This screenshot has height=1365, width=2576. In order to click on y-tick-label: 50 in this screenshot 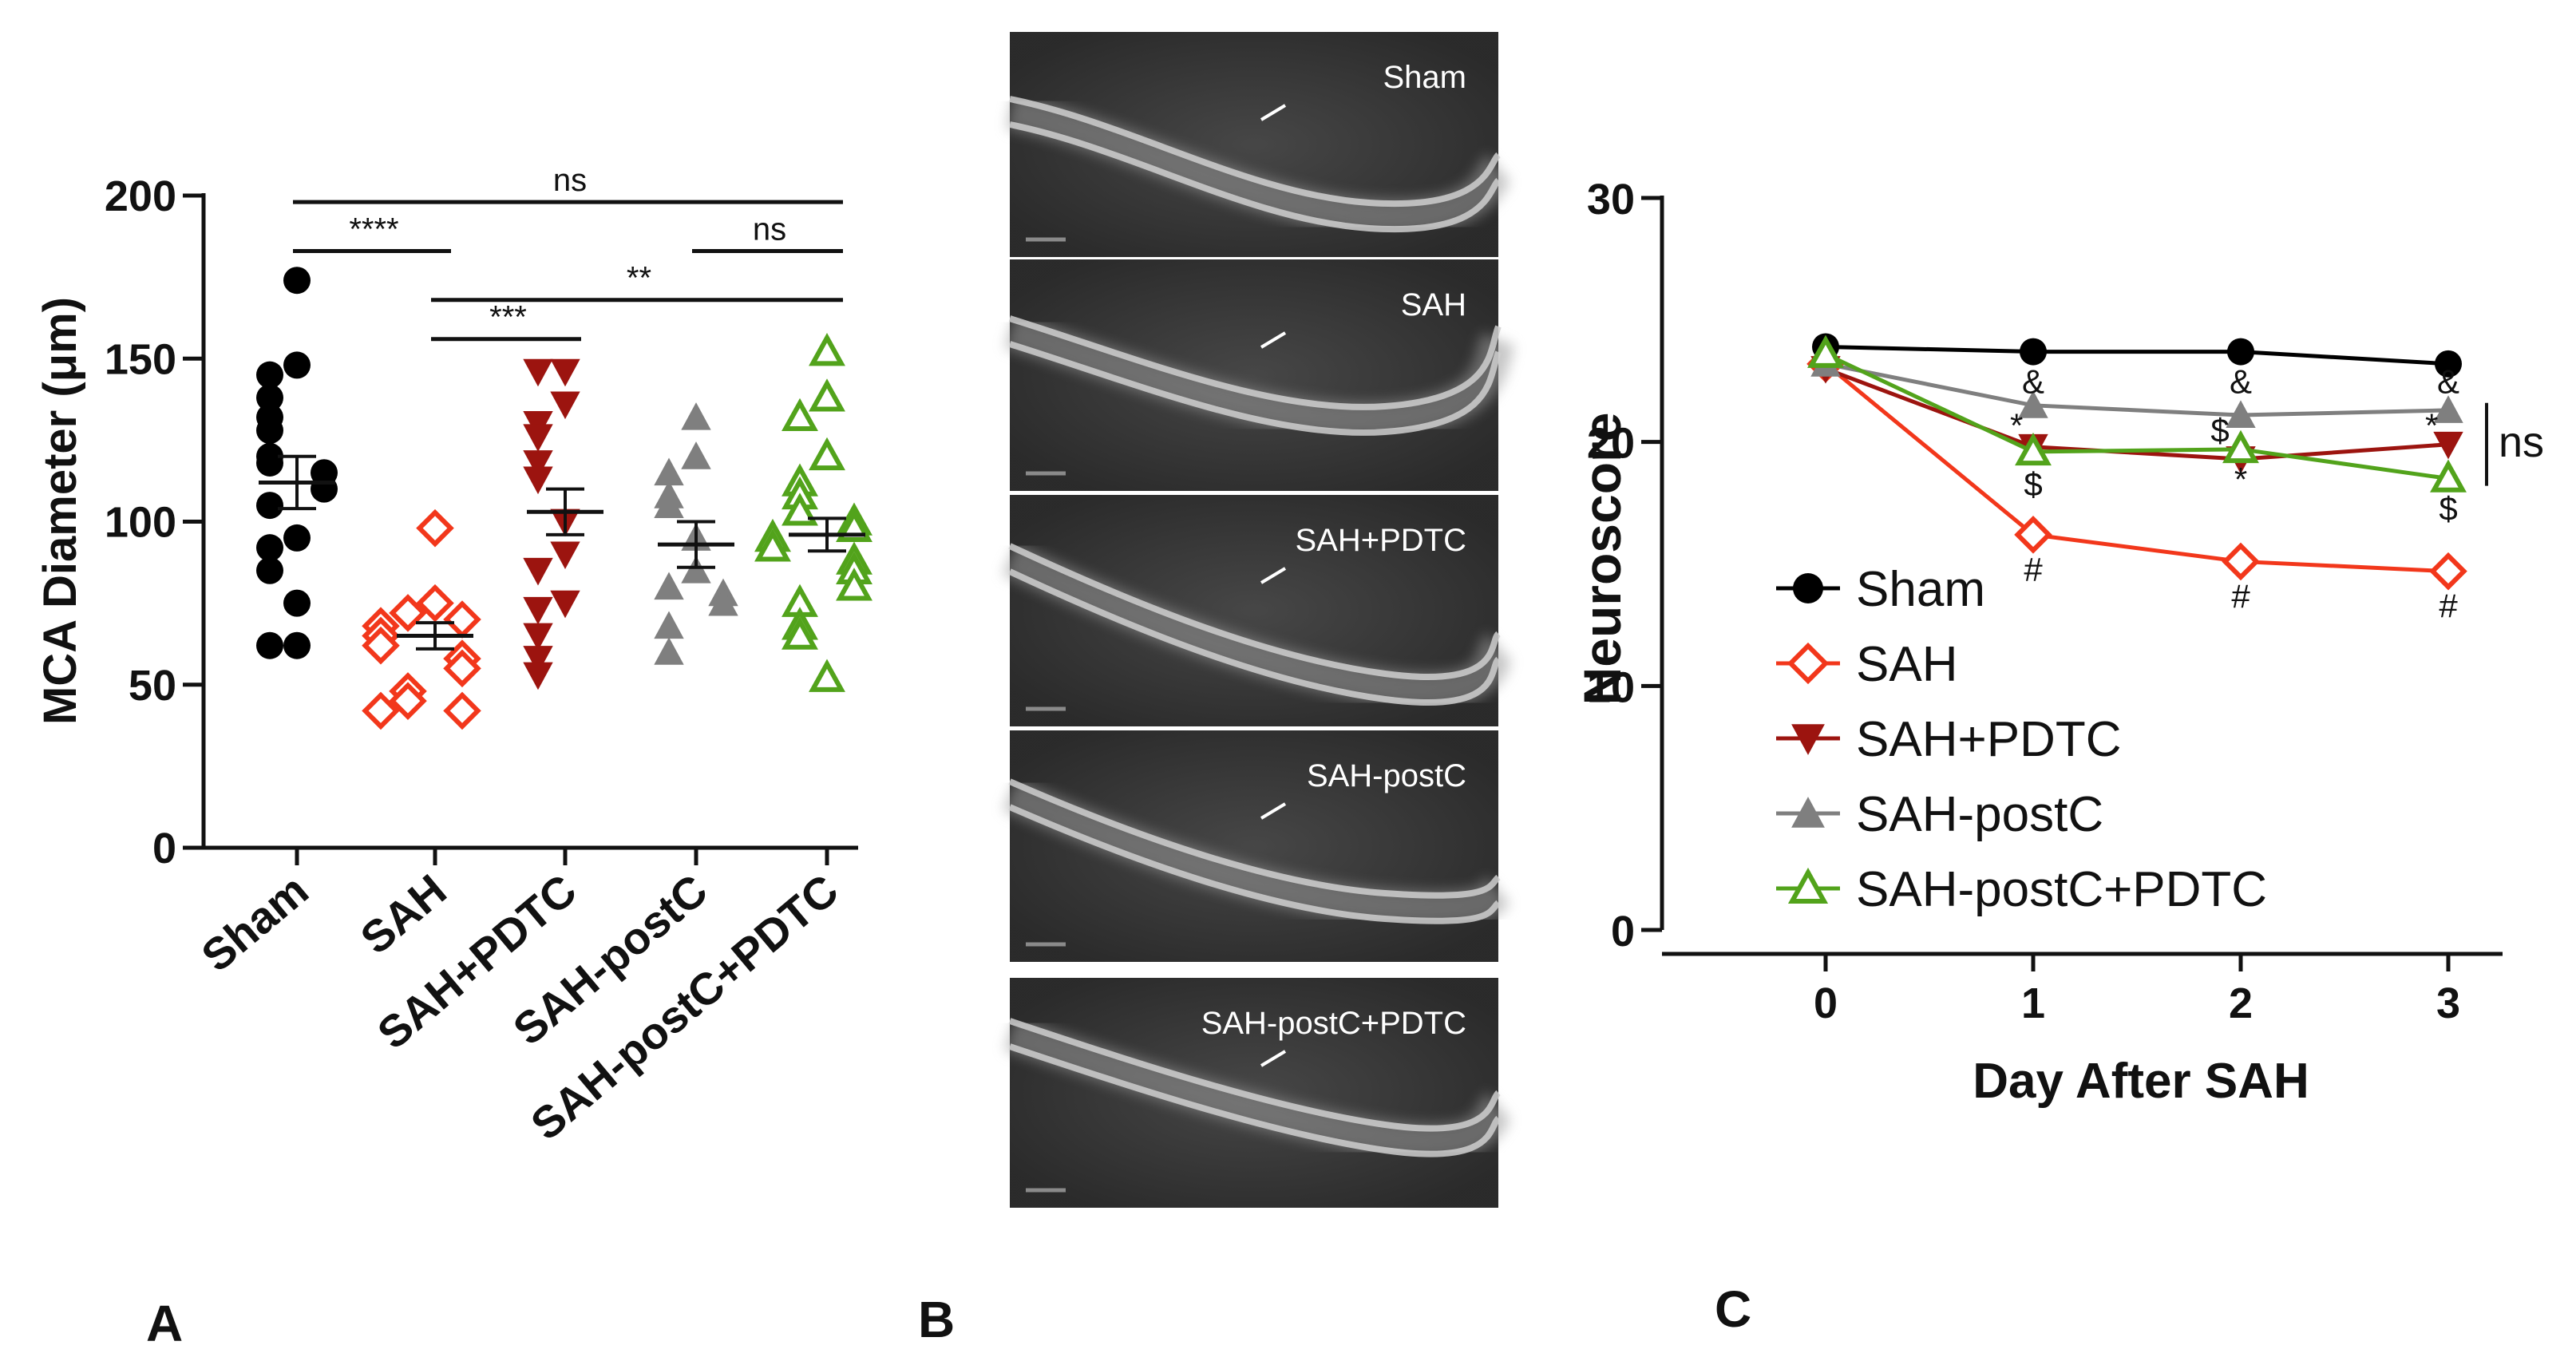, I will do `click(153, 686)`.